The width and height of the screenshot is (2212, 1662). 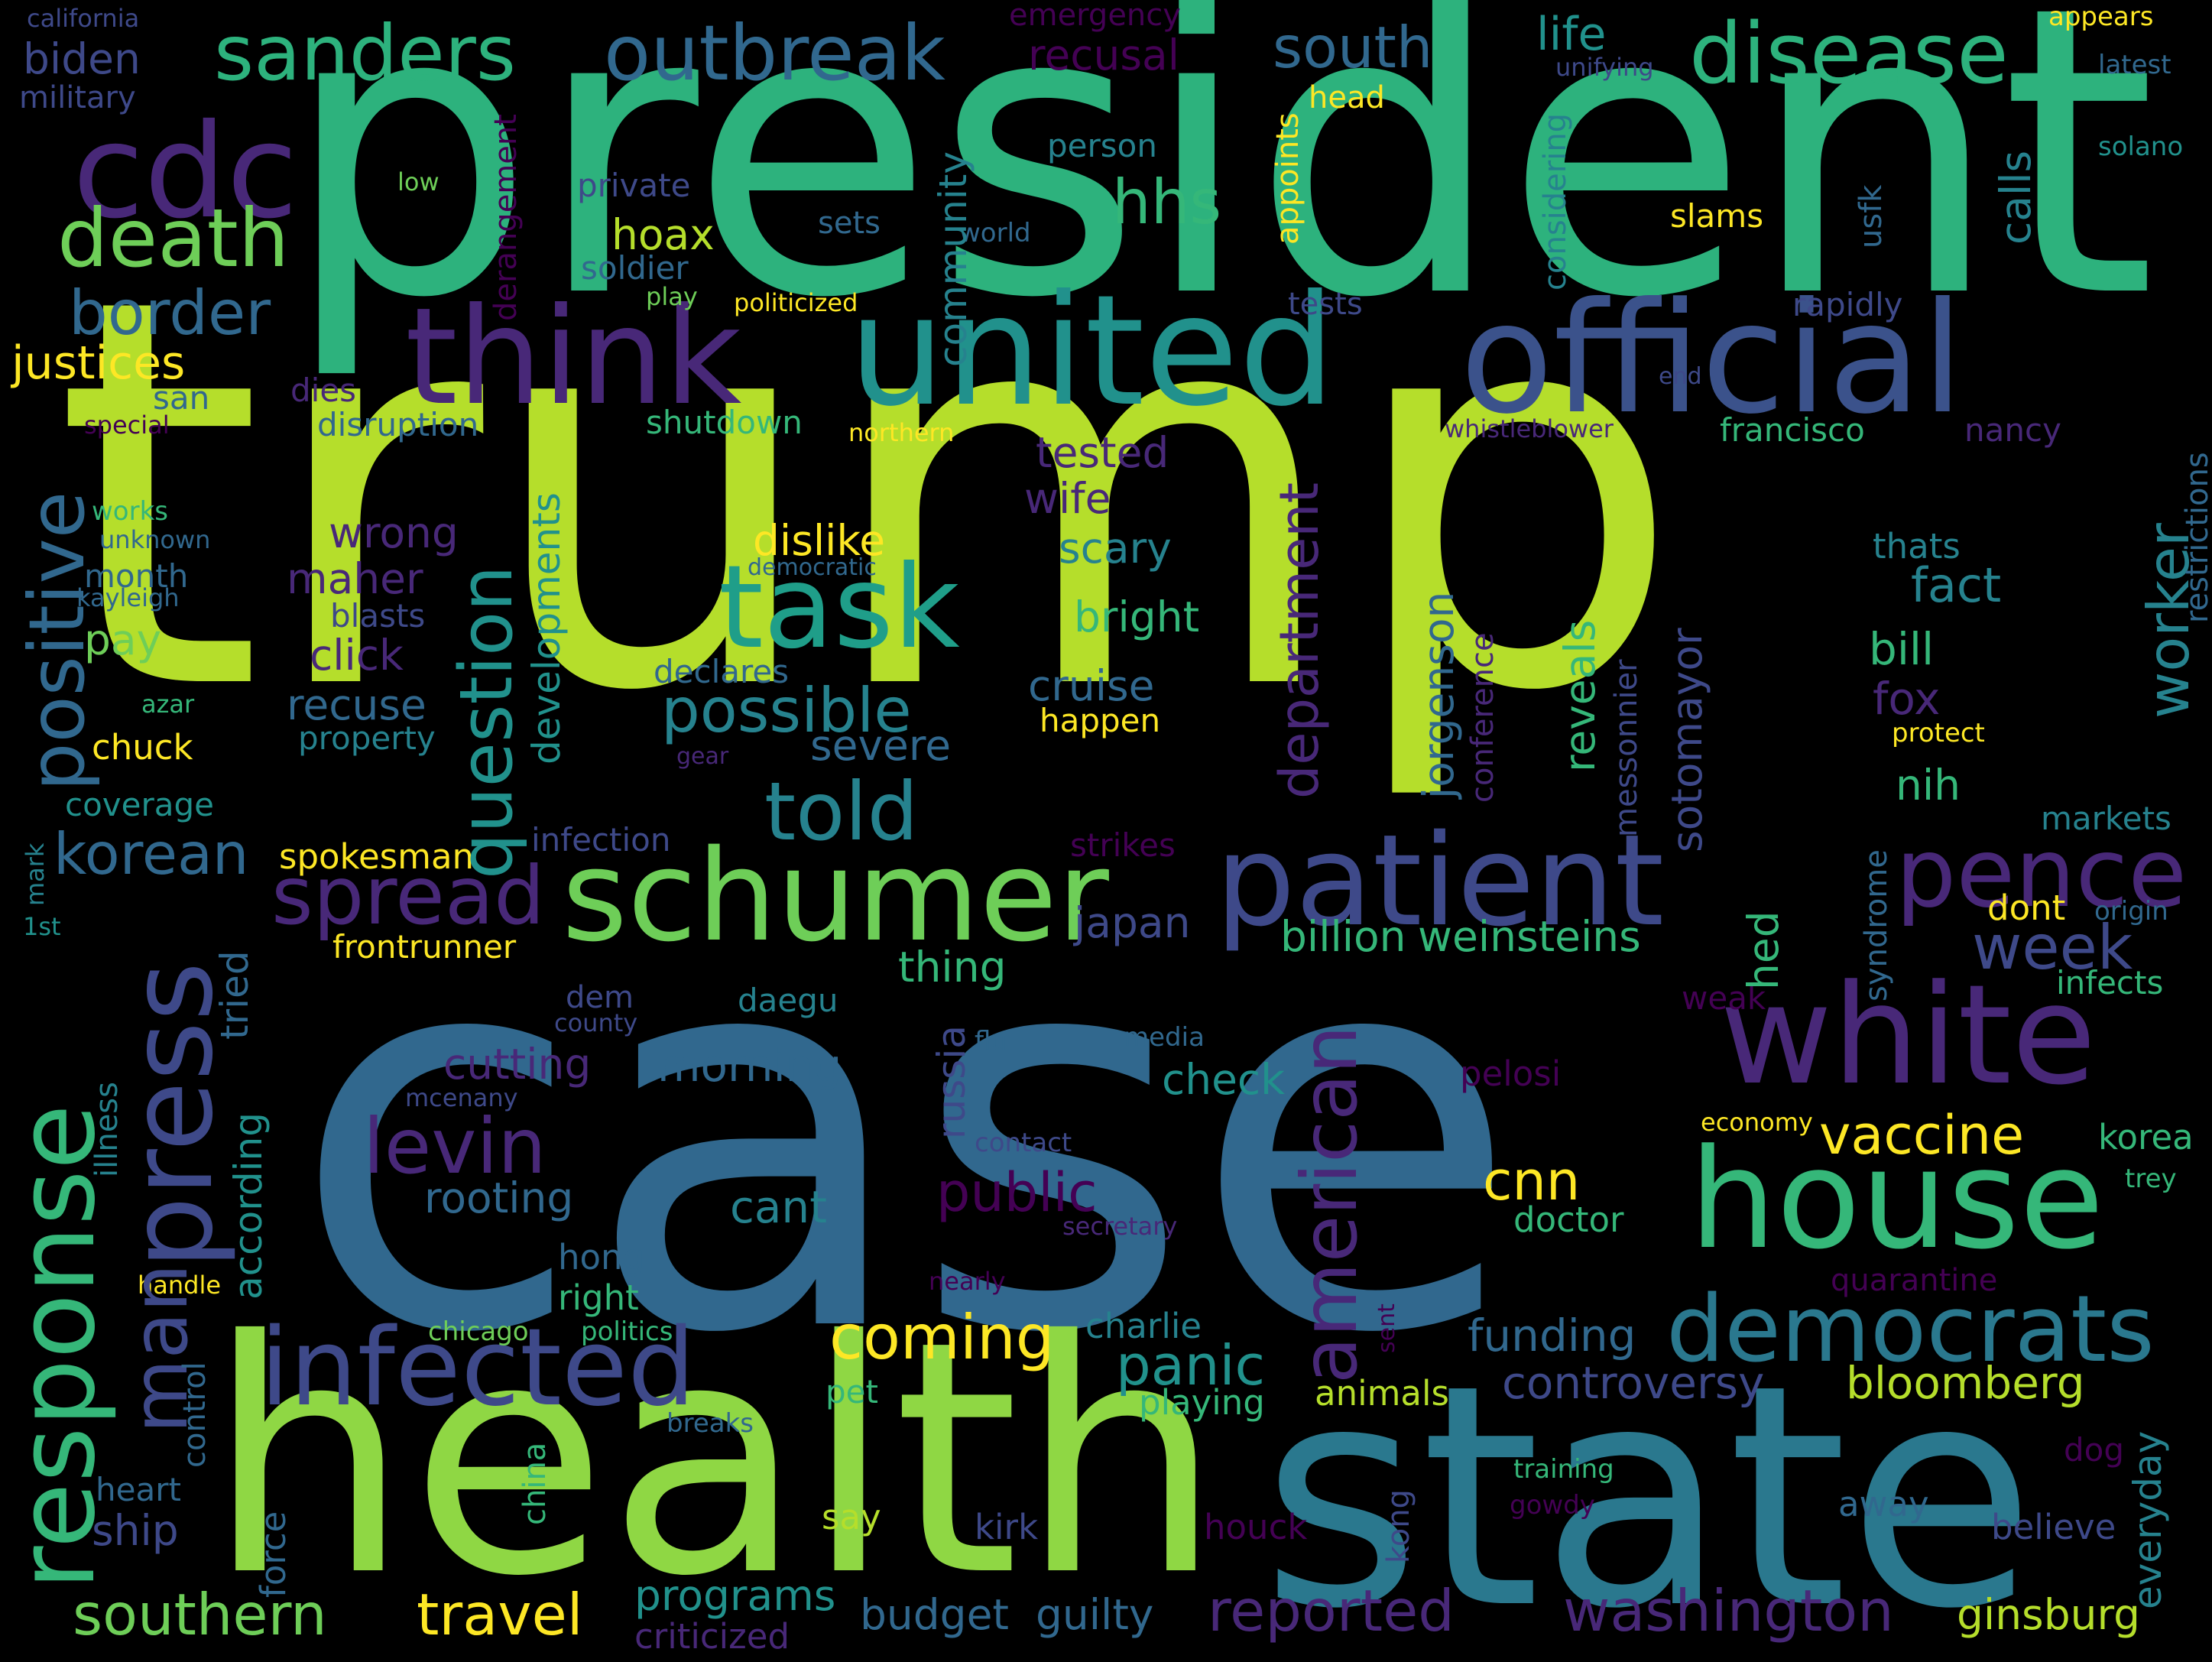 What do you see at coordinates (596, 1022) in the screenshot?
I see `word-county: county` at bounding box center [596, 1022].